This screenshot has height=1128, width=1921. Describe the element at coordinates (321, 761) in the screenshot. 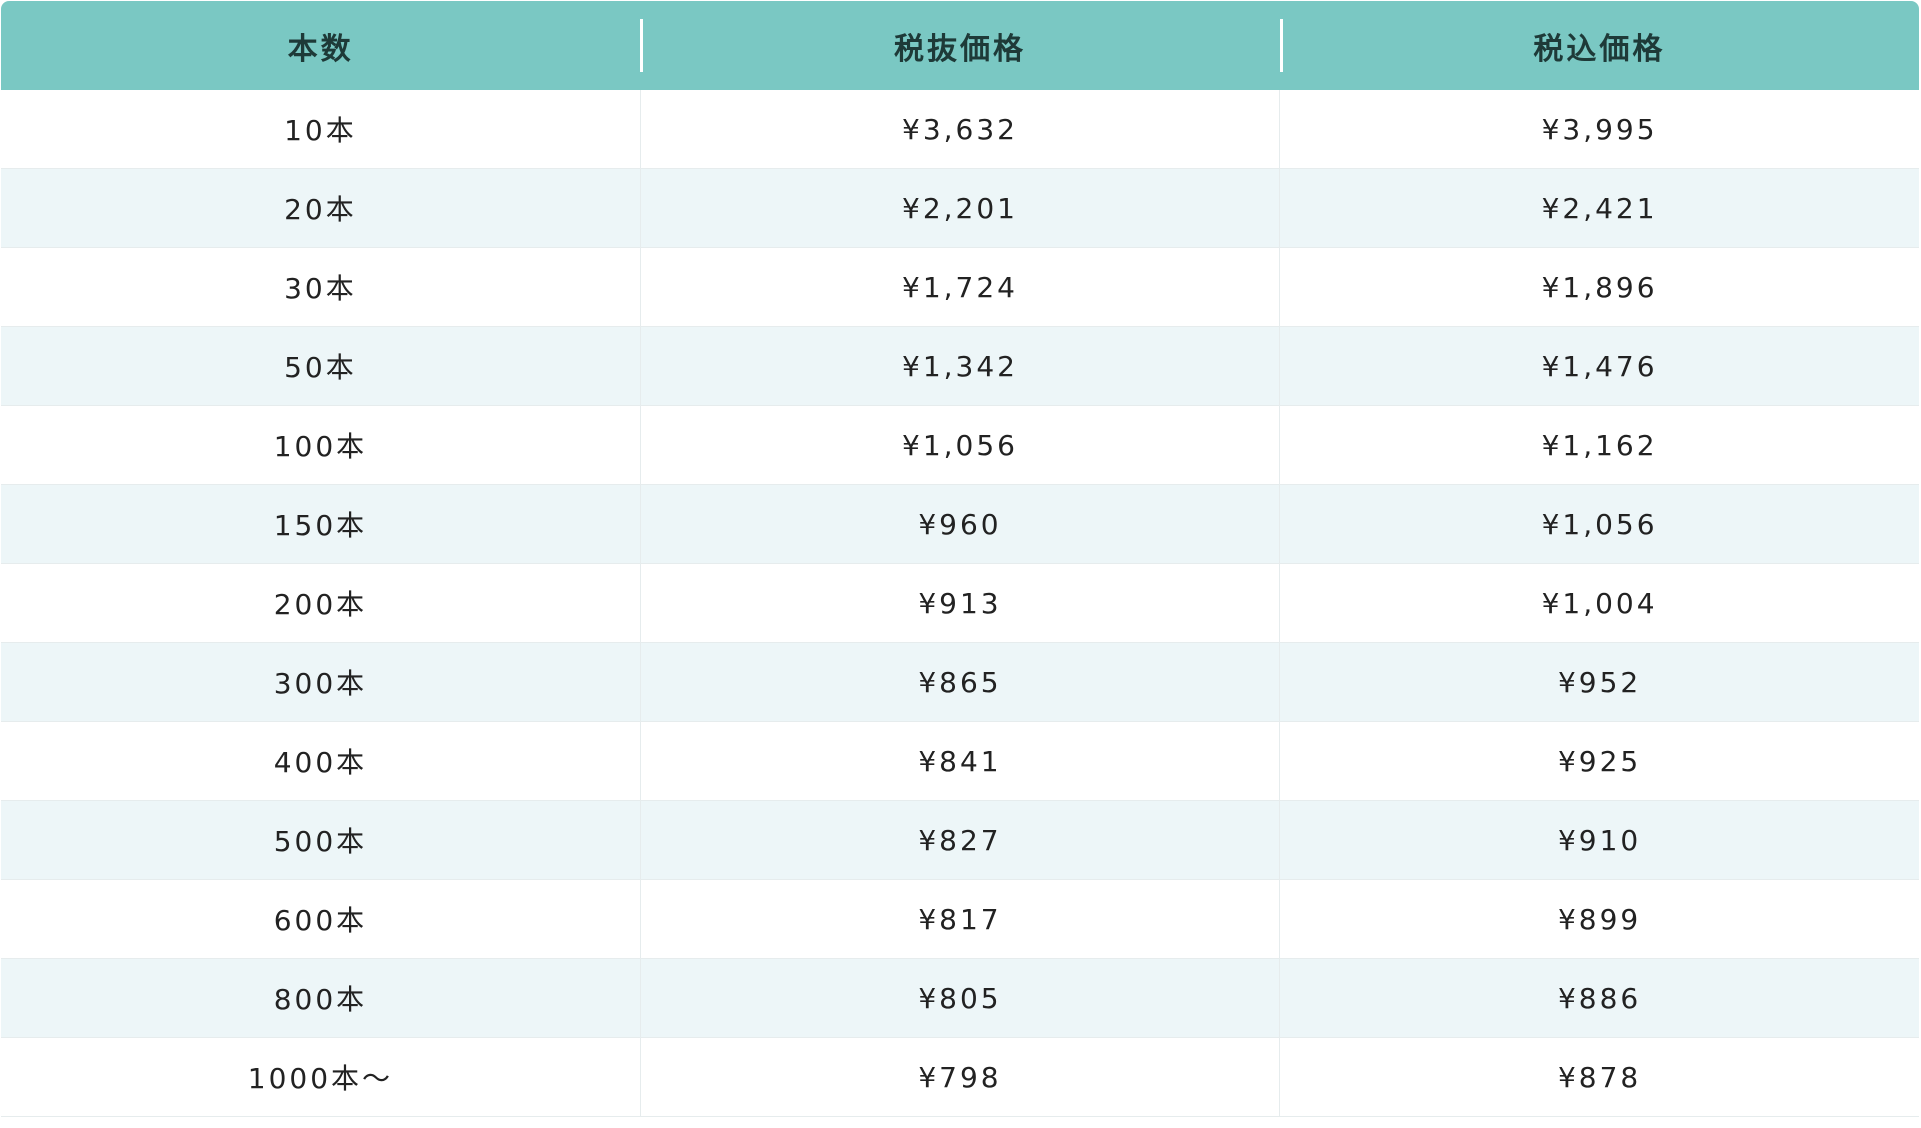

I see `table-cell: 400本` at that location.